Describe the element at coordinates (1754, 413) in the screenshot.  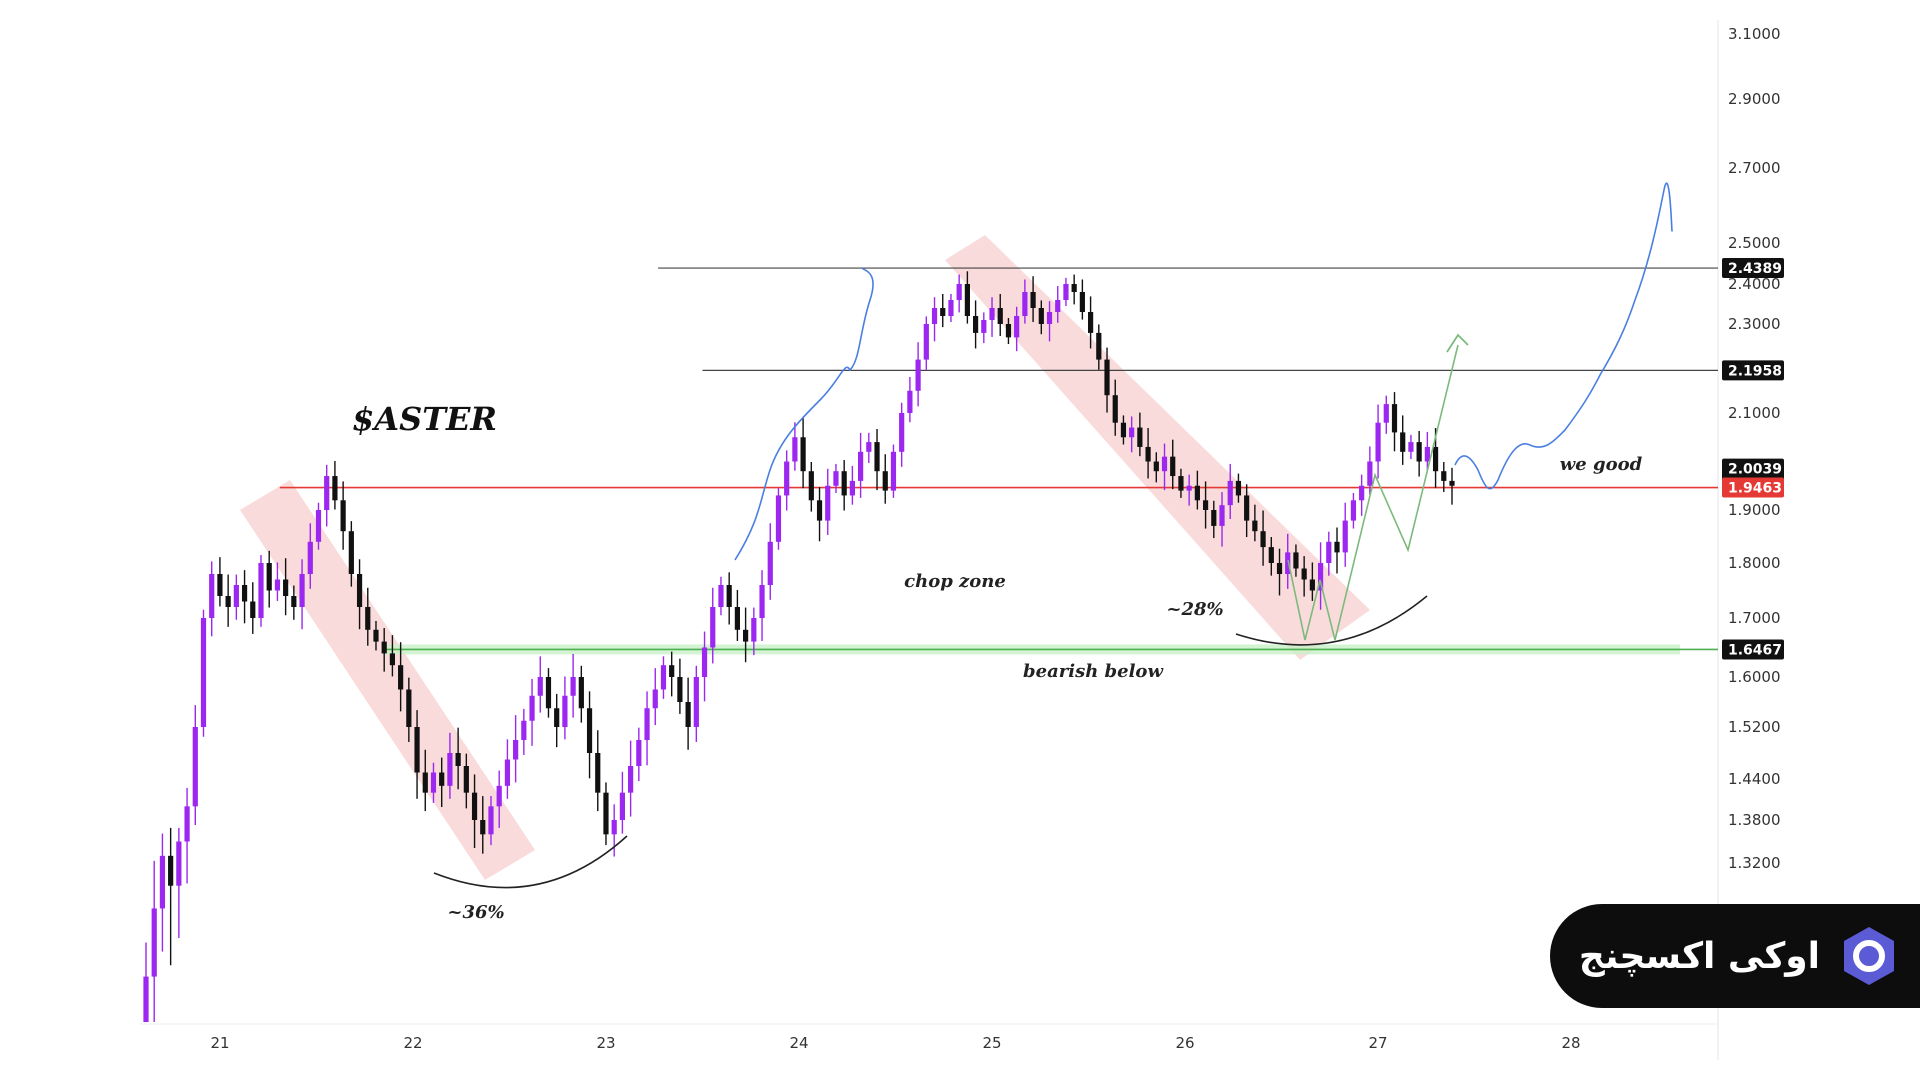
I see `y-tick-label: 2.1000` at that location.